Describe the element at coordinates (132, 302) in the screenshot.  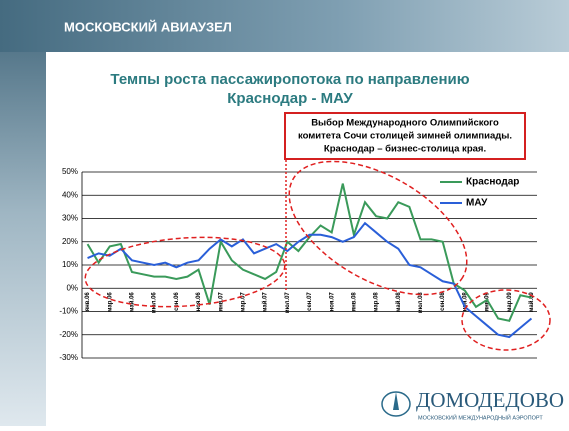
I see `x-tick-label: май.06` at that location.